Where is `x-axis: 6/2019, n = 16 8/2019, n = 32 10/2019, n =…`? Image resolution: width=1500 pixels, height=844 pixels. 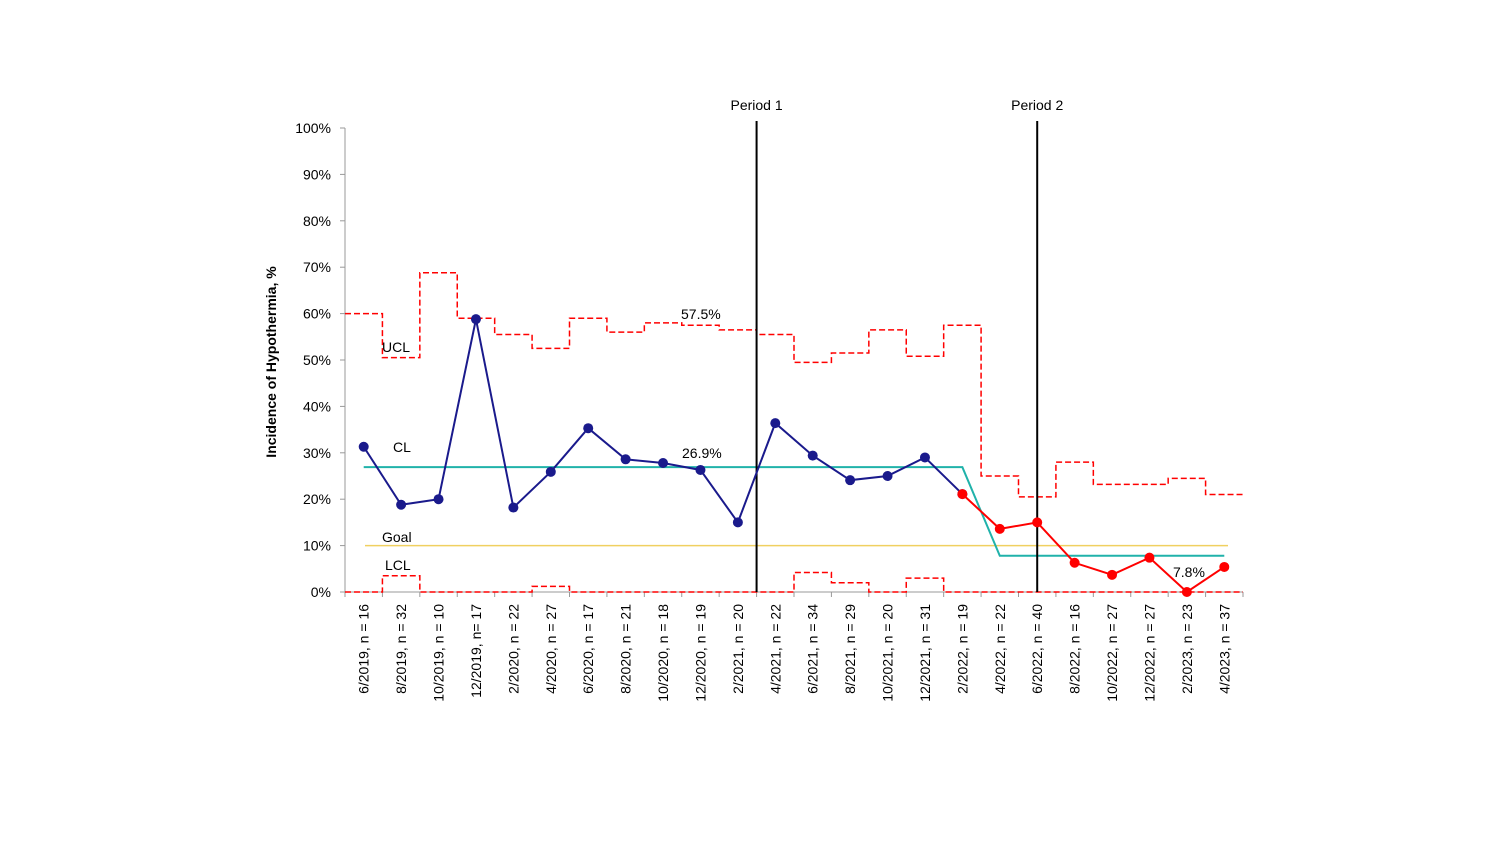 x-axis: 6/2019, n = 16 8/2019, n = 32 10/2019, n =… is located at coordinates (794, 646).